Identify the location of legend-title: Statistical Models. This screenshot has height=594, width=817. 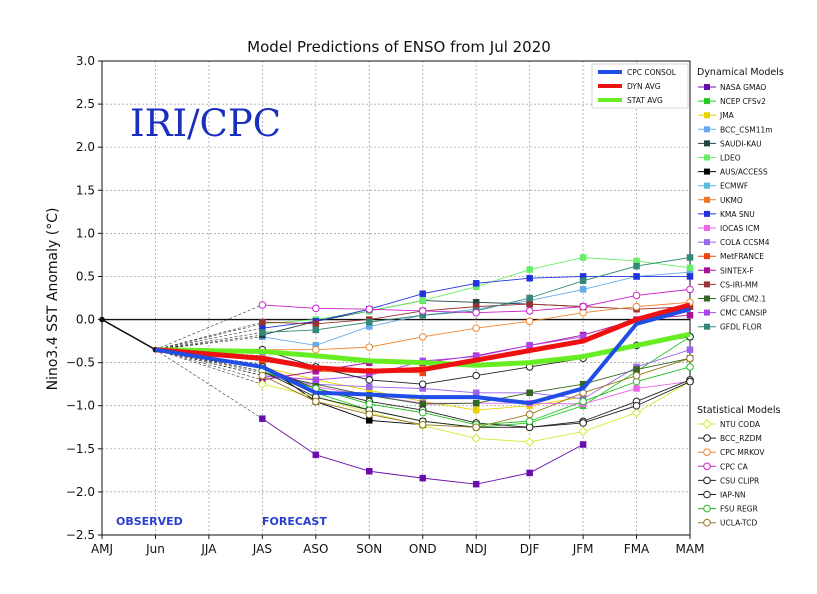
(738, 410).